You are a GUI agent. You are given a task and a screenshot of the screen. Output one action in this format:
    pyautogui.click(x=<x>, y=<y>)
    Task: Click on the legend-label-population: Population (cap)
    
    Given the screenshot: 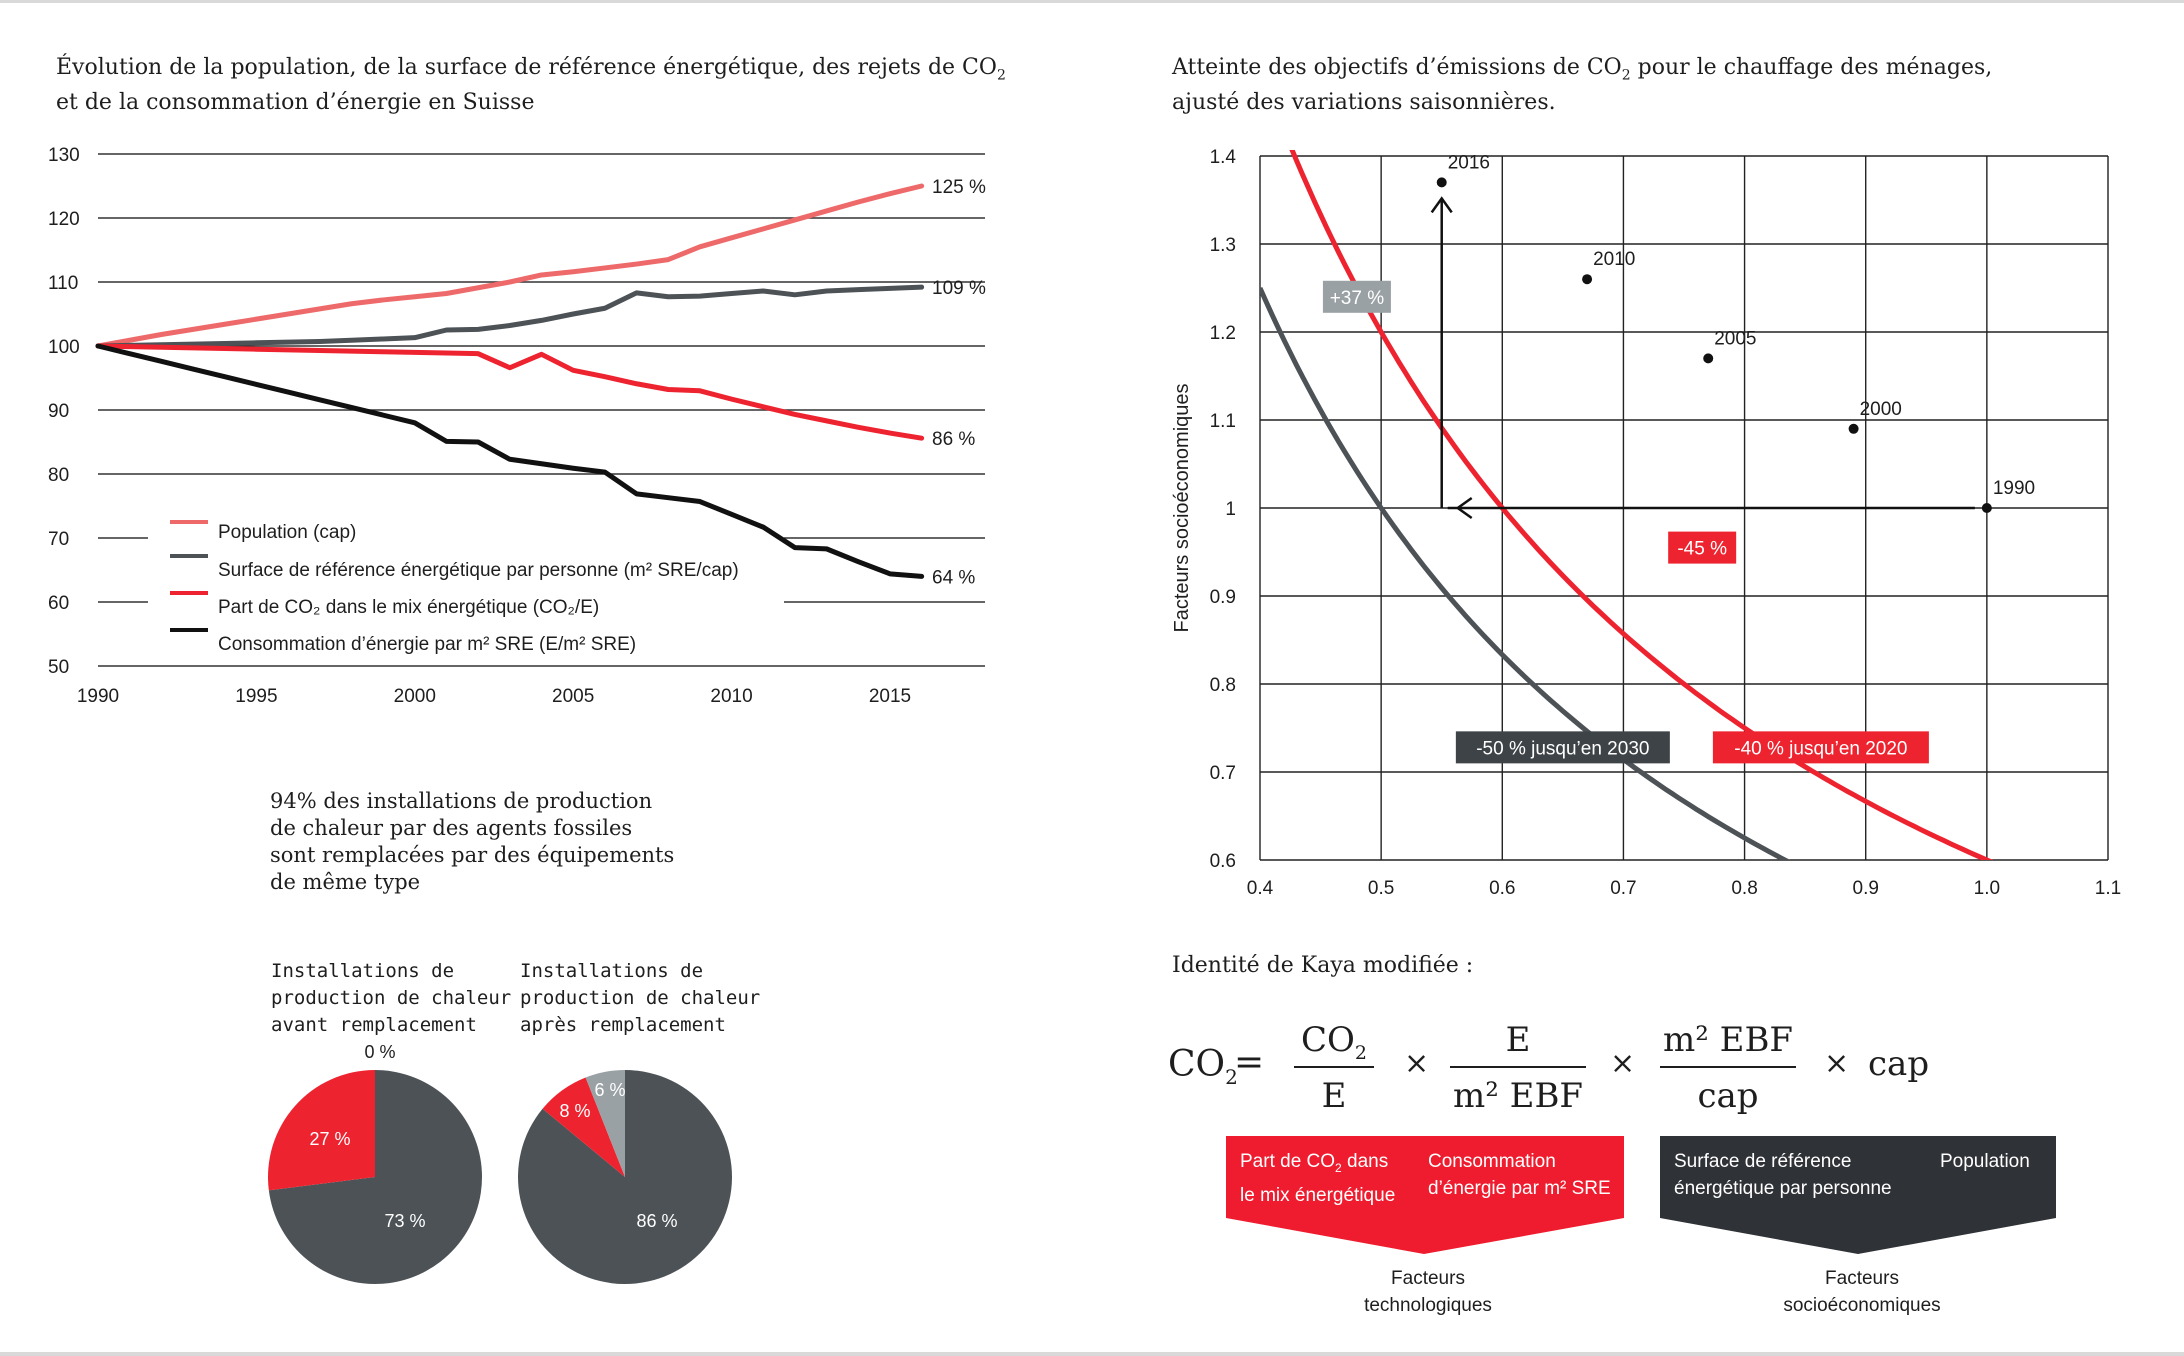 What is the action you would take?
    pyautogui.click(x=287, y=532)
    